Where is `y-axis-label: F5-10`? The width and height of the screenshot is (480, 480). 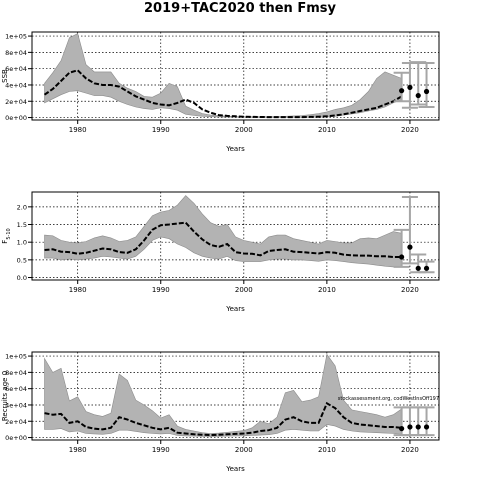 y-axis-label: F5-10 is located at coordinates (6, 235).